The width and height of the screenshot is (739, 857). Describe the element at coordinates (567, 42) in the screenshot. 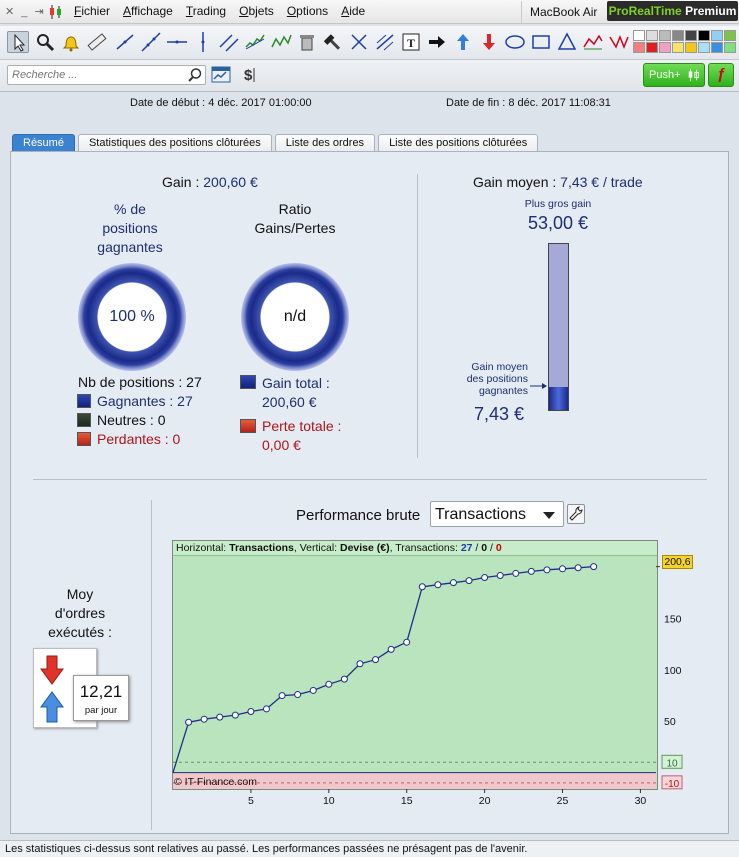

I see `triangle-tool-button` at that location.